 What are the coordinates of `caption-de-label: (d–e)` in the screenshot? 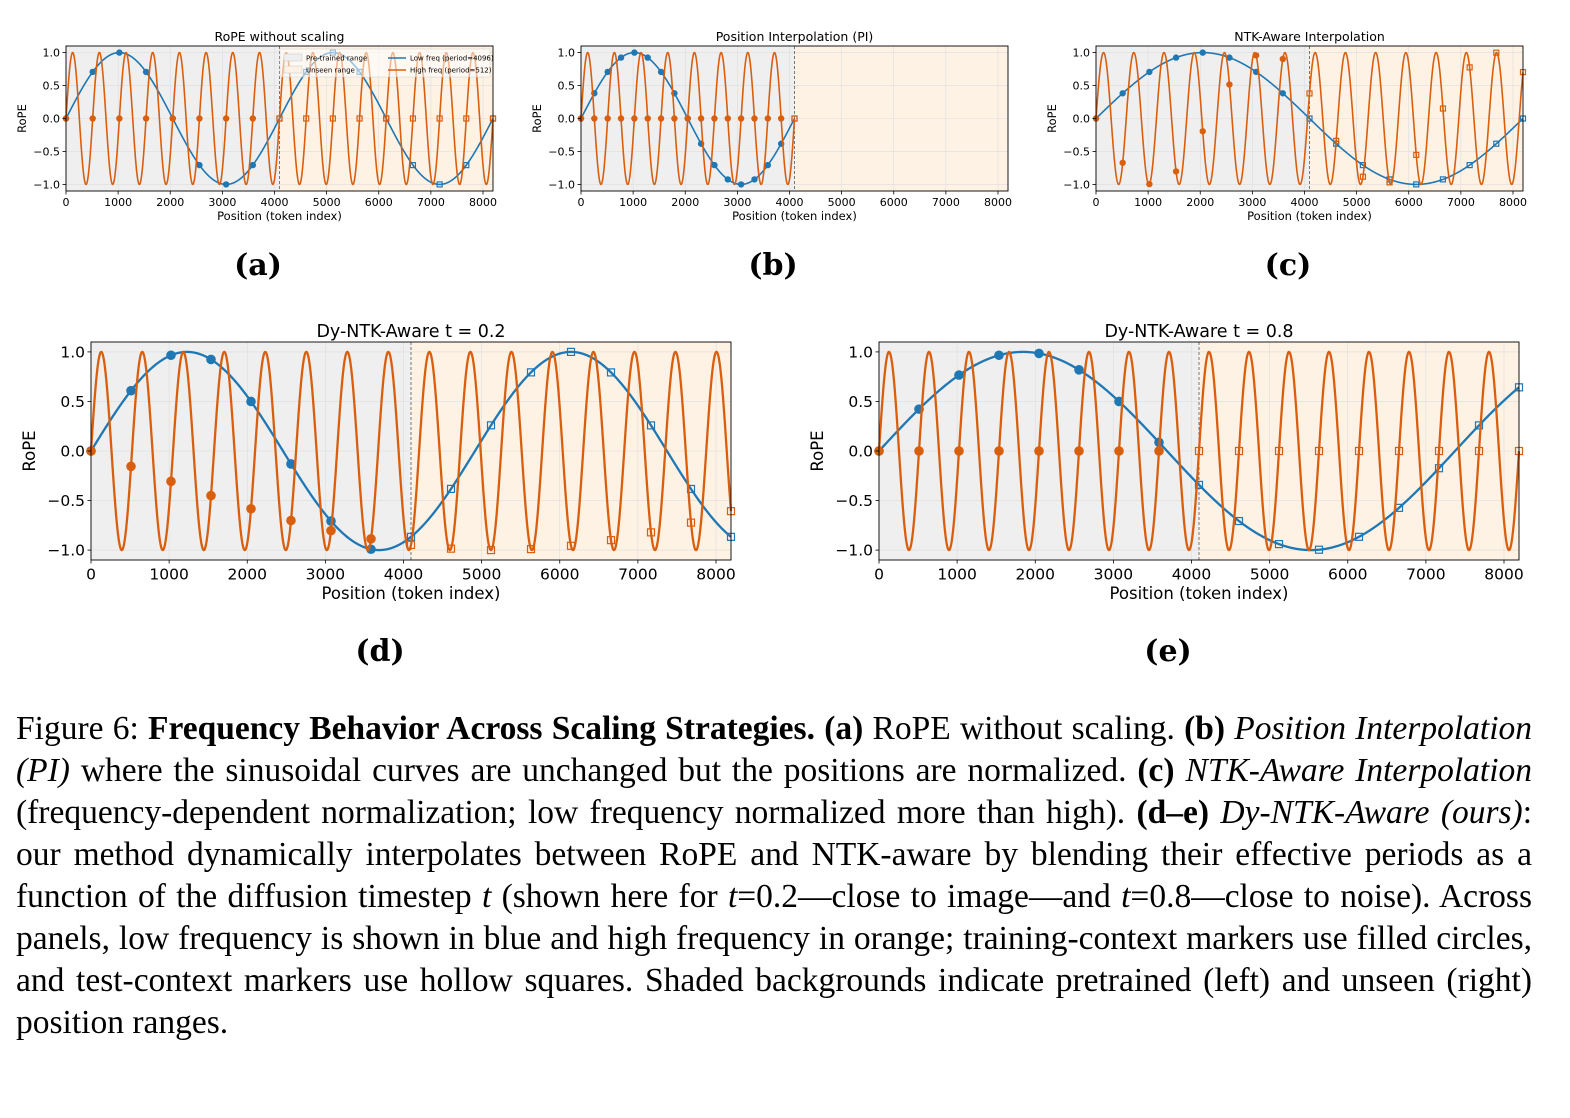 It's located at (1173, 812).